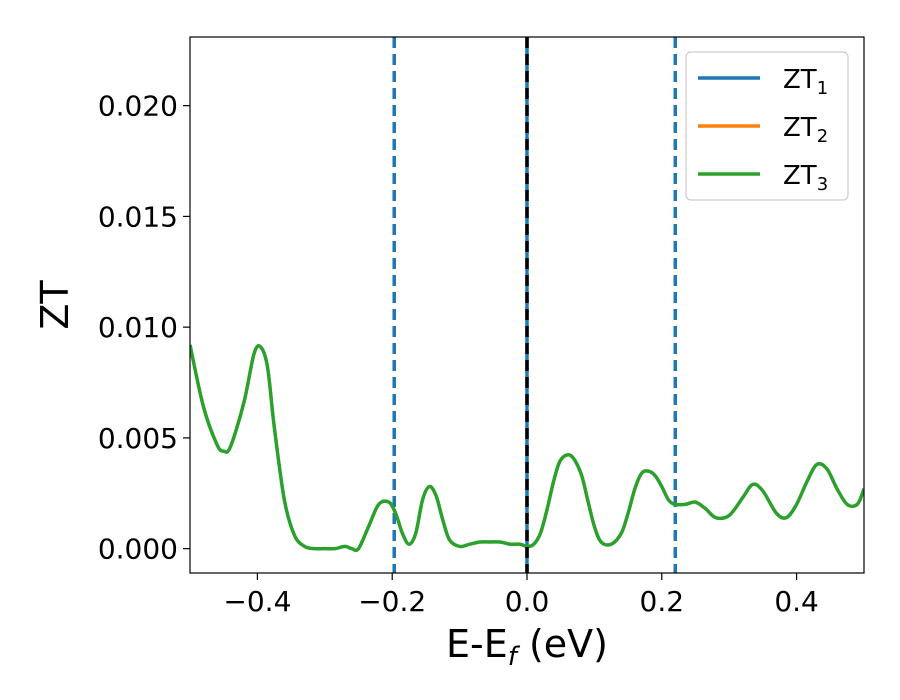  Describe the element at coordinates (55, 305) in the screenshot. I see `y-axis-label: ZT` at that location.